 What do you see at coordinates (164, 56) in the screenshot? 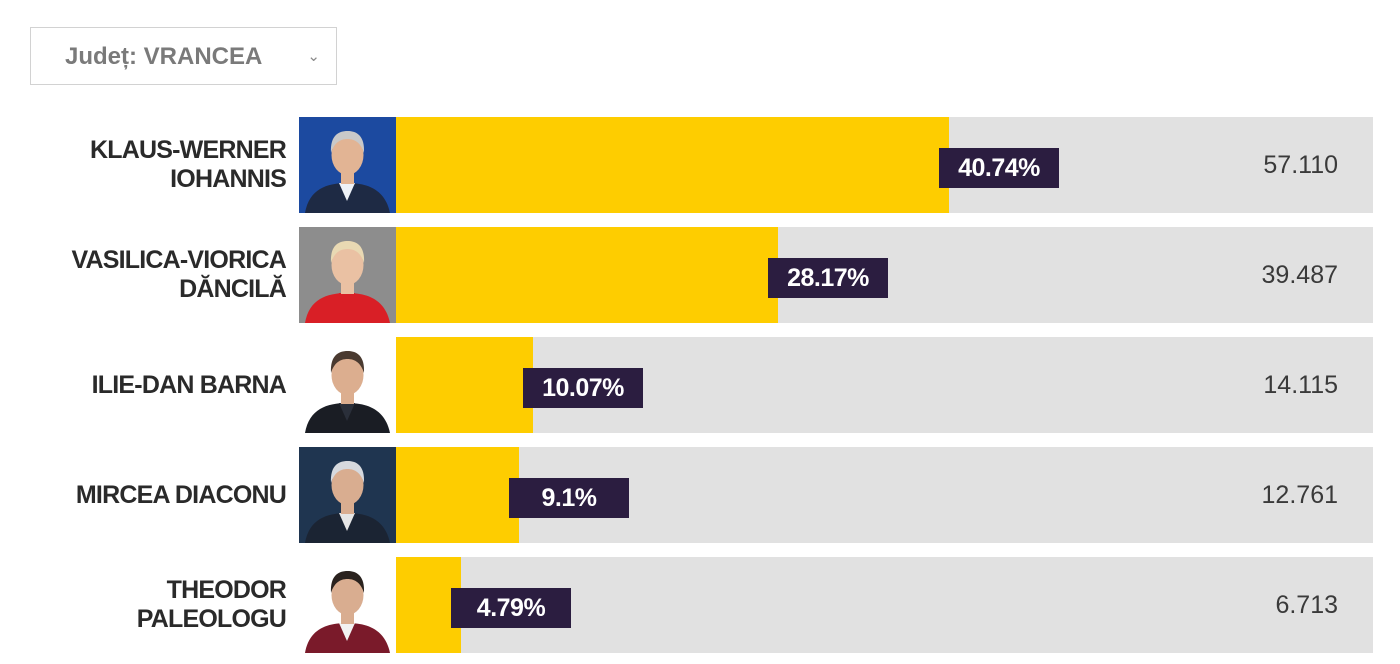
I see `county-select-label: Județ: VRANCEA` at bounding box center [164, 56].